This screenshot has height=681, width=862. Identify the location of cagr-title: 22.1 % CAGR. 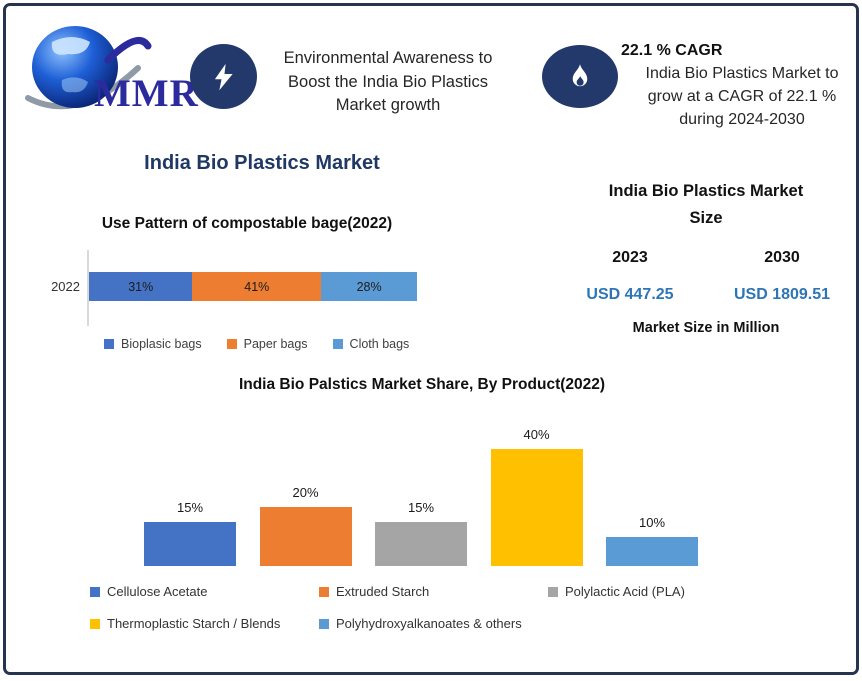
(672, 50).